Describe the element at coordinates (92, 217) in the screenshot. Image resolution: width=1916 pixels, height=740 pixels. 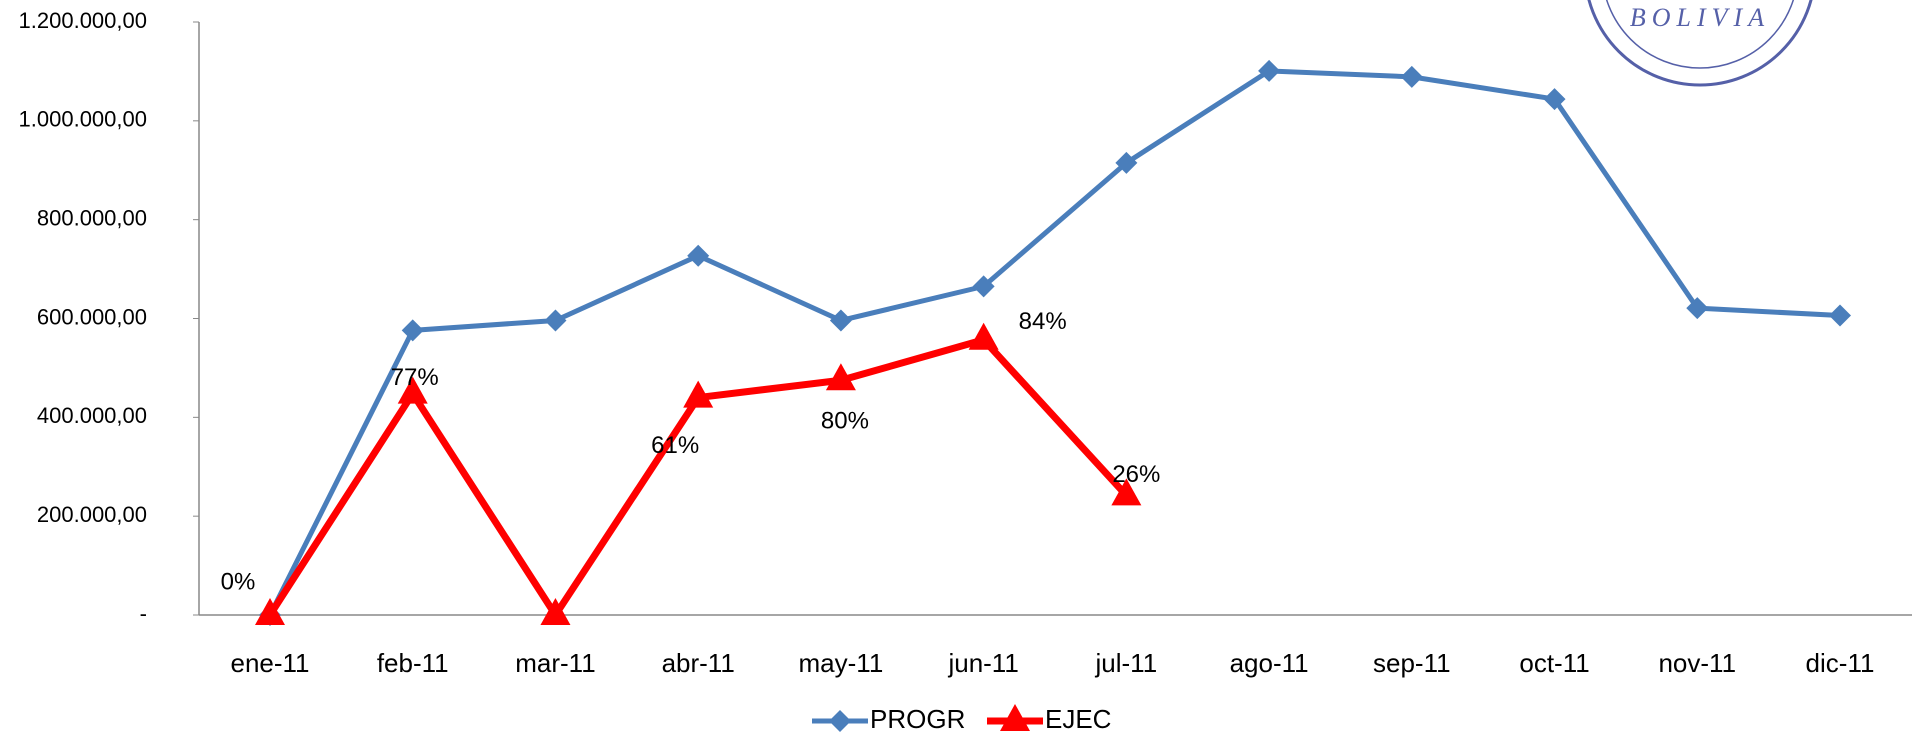
I see `y-tick-label: 800.000,00` at that location.